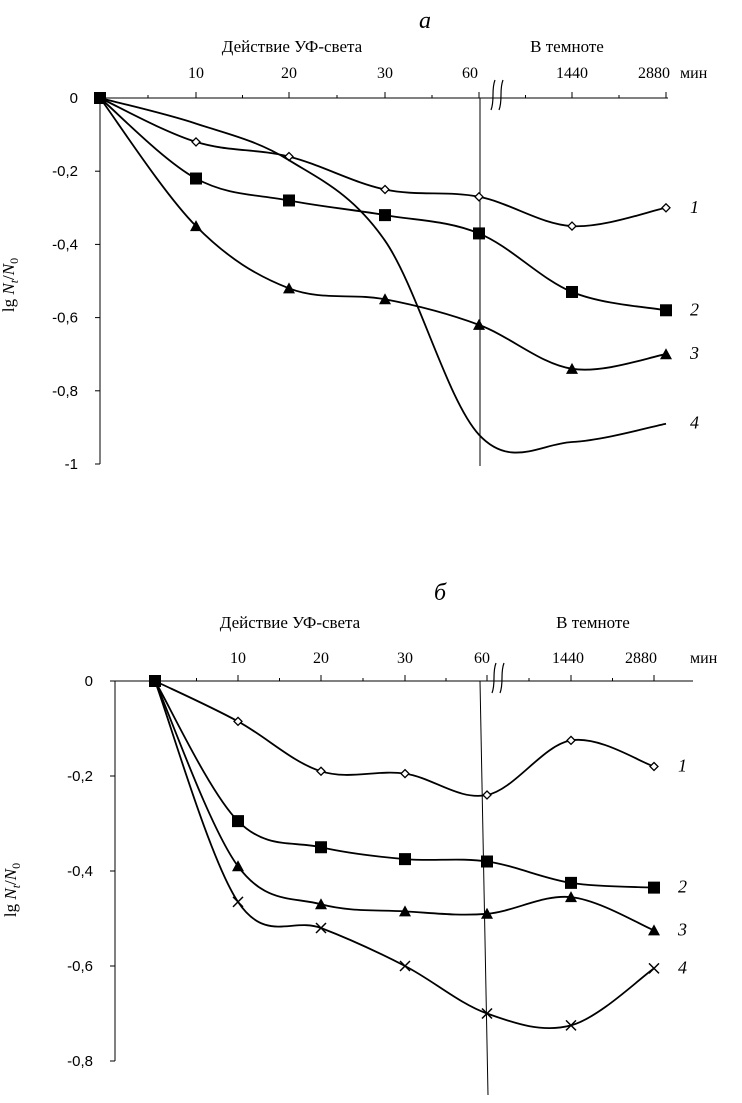  What do you see at coordinates (440, 593) in the screenshot?
I see `panel-label: б` at bounding box center [440, 593].